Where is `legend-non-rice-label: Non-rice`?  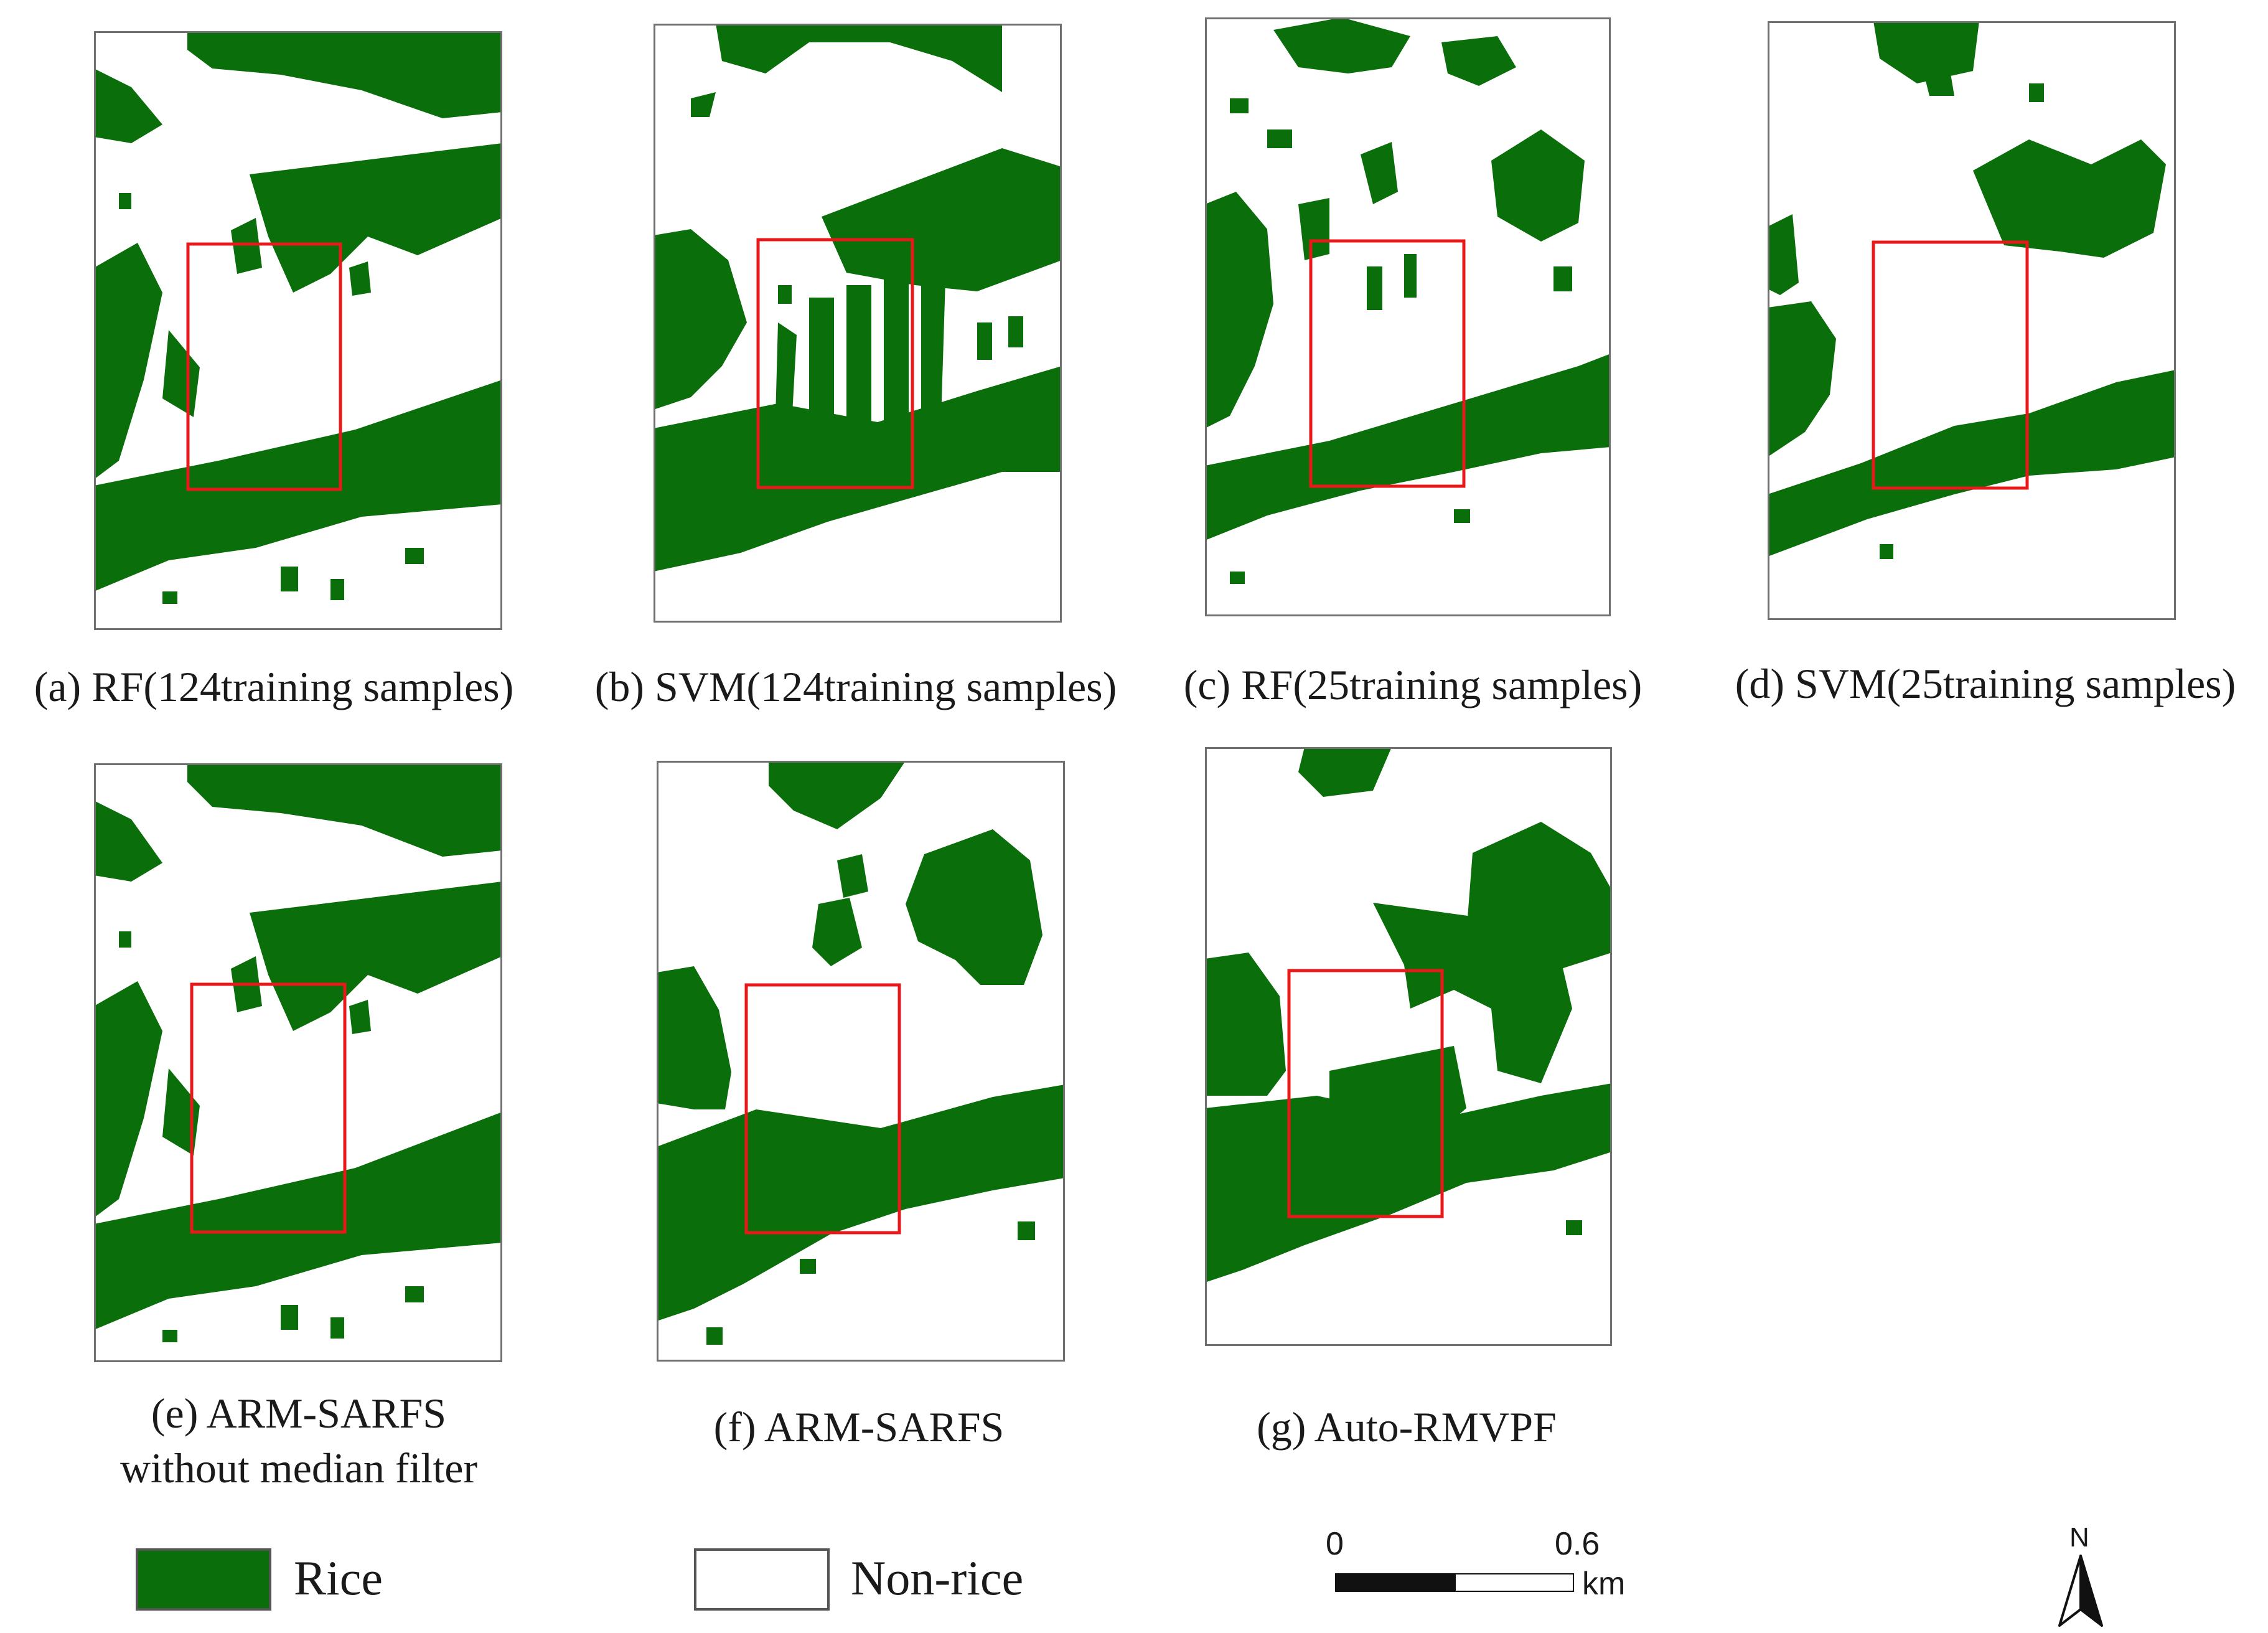 legend-non-rice-label: Non-rice is located at coordinates (937, 1578).